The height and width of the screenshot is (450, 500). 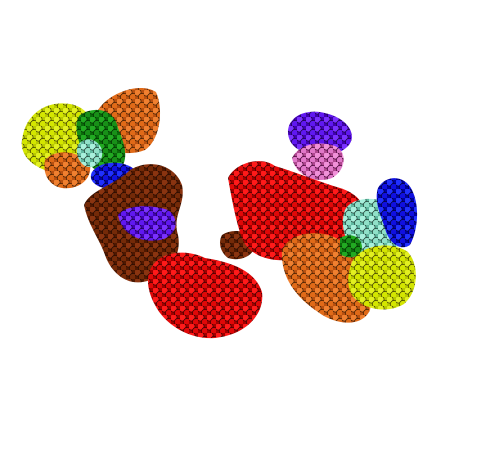 I want to click on middle-domain, so click(x=173, y=251).